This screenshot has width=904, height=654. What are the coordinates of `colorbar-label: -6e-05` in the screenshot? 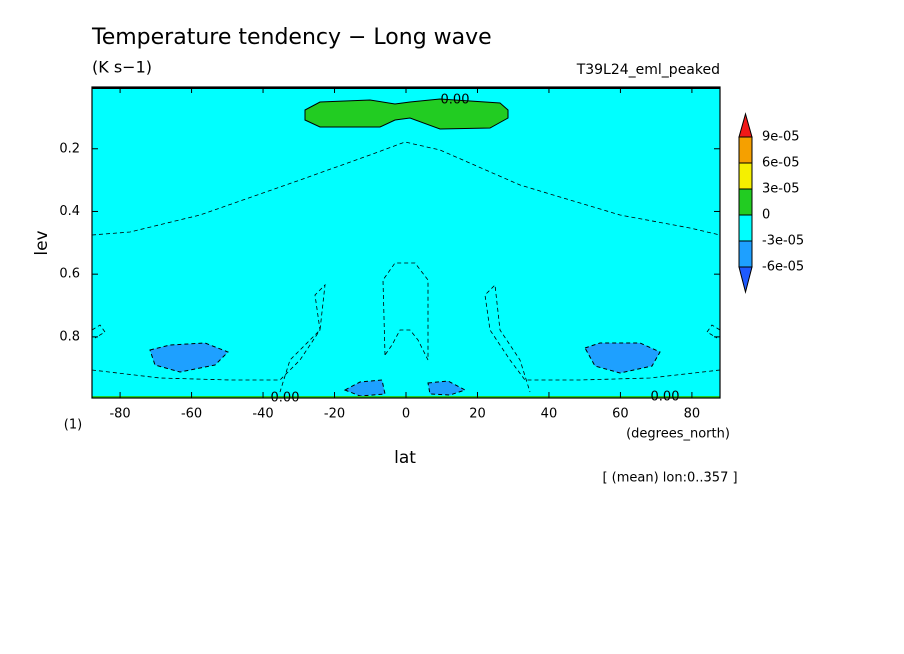 It's located at (783, 267).